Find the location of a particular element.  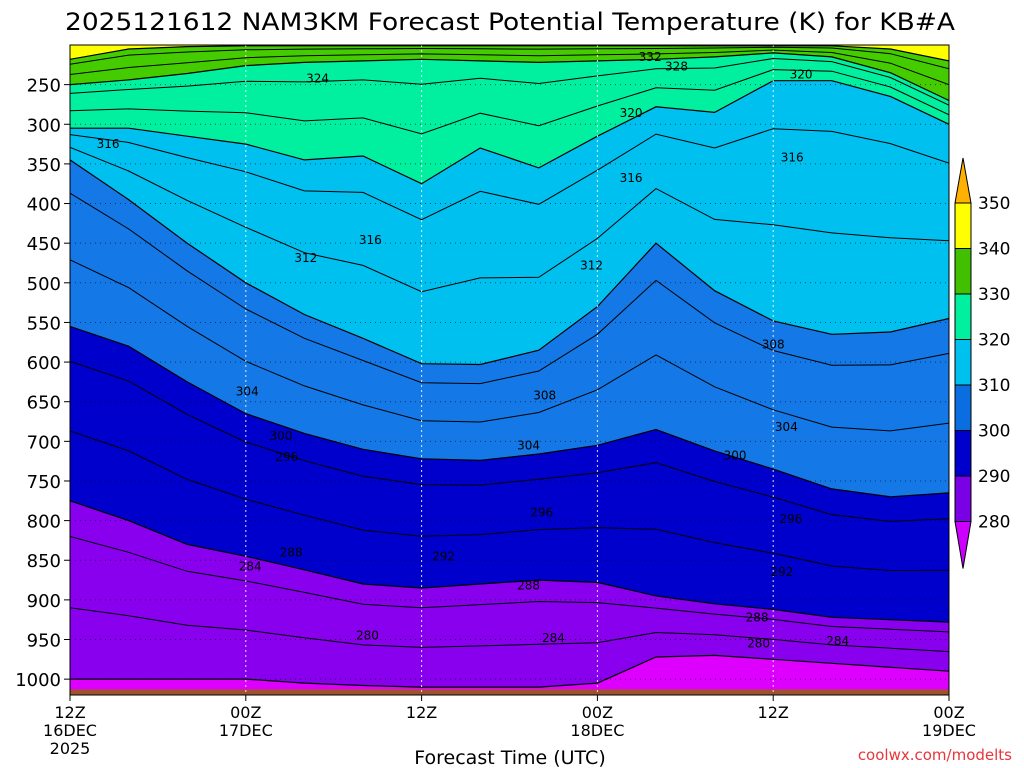

contour-label-1: 328 is located at coordinates (676, 66).